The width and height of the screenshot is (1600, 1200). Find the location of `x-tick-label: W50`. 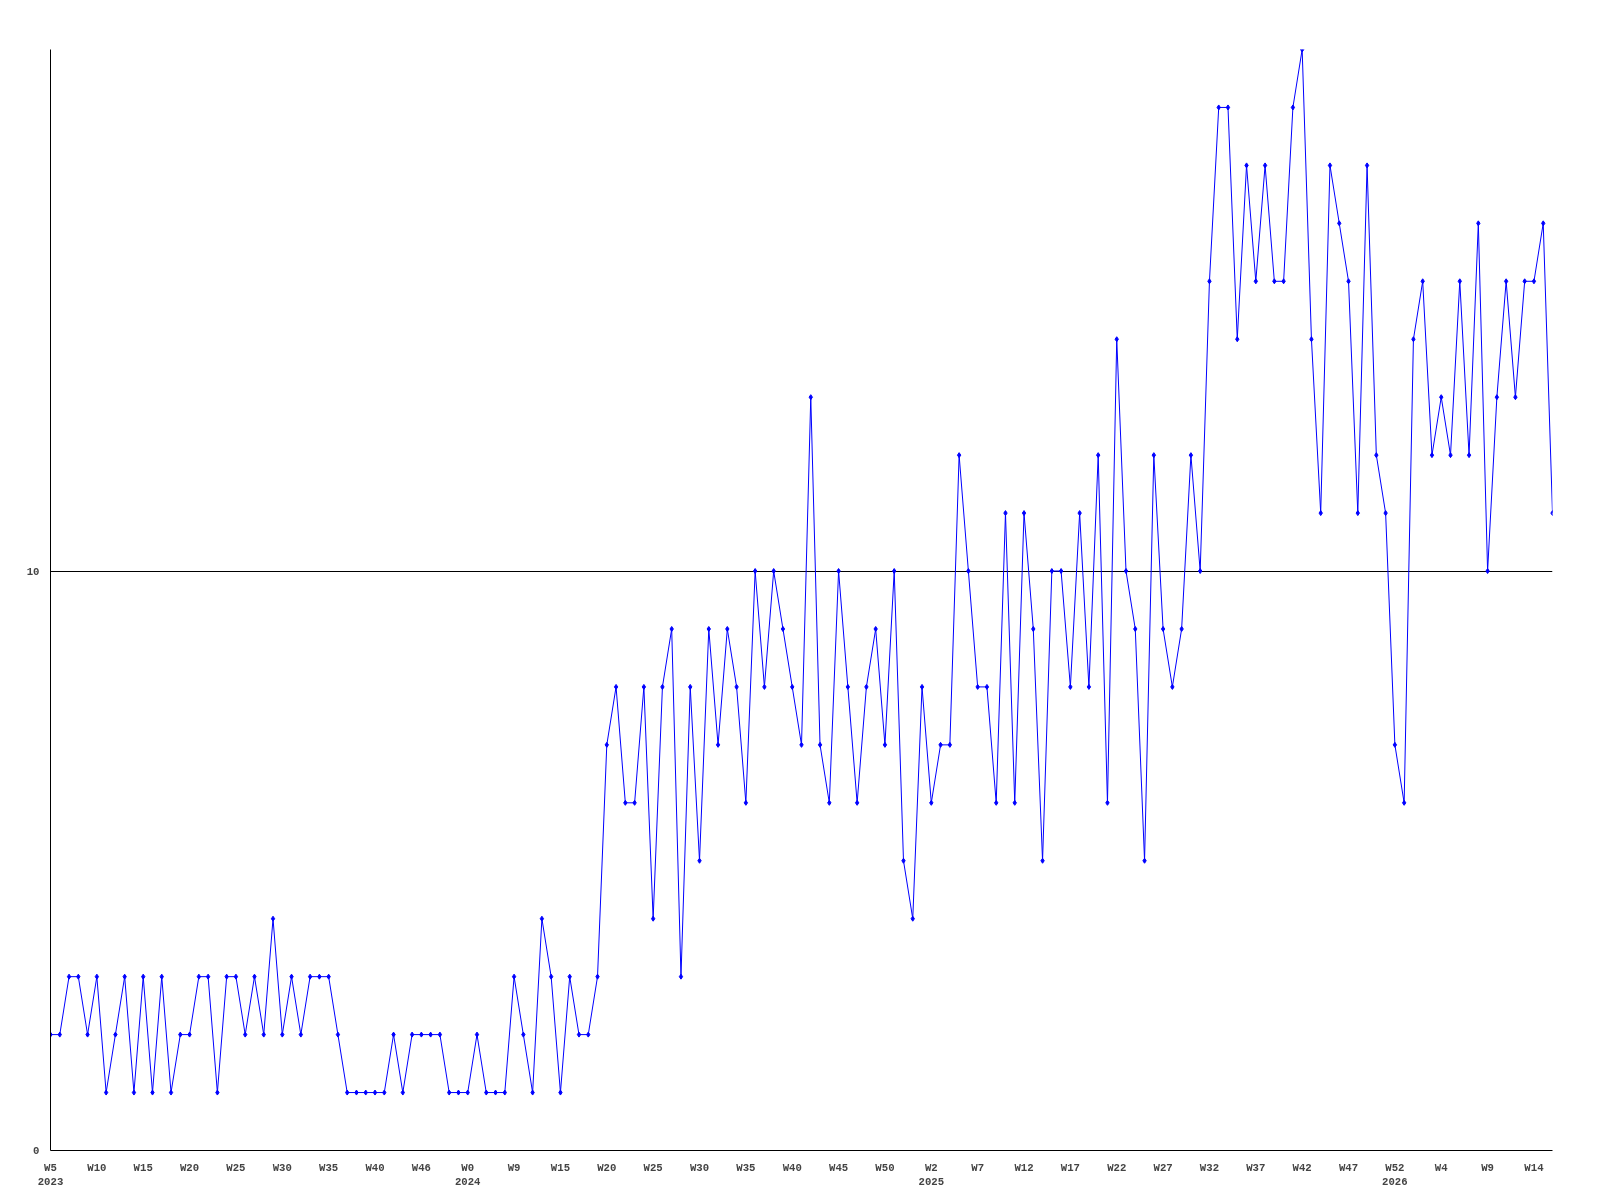

x-tick-label: W50 is located at coordinates (885, 1167).